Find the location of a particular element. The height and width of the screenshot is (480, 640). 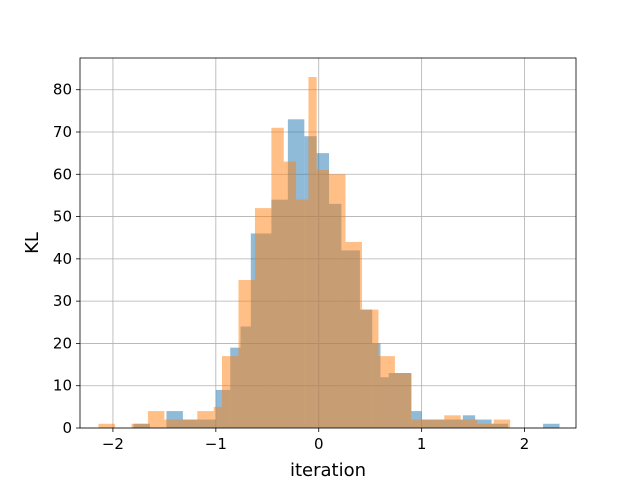

x-tick-label: −2 is located at coordinates (113, 444).